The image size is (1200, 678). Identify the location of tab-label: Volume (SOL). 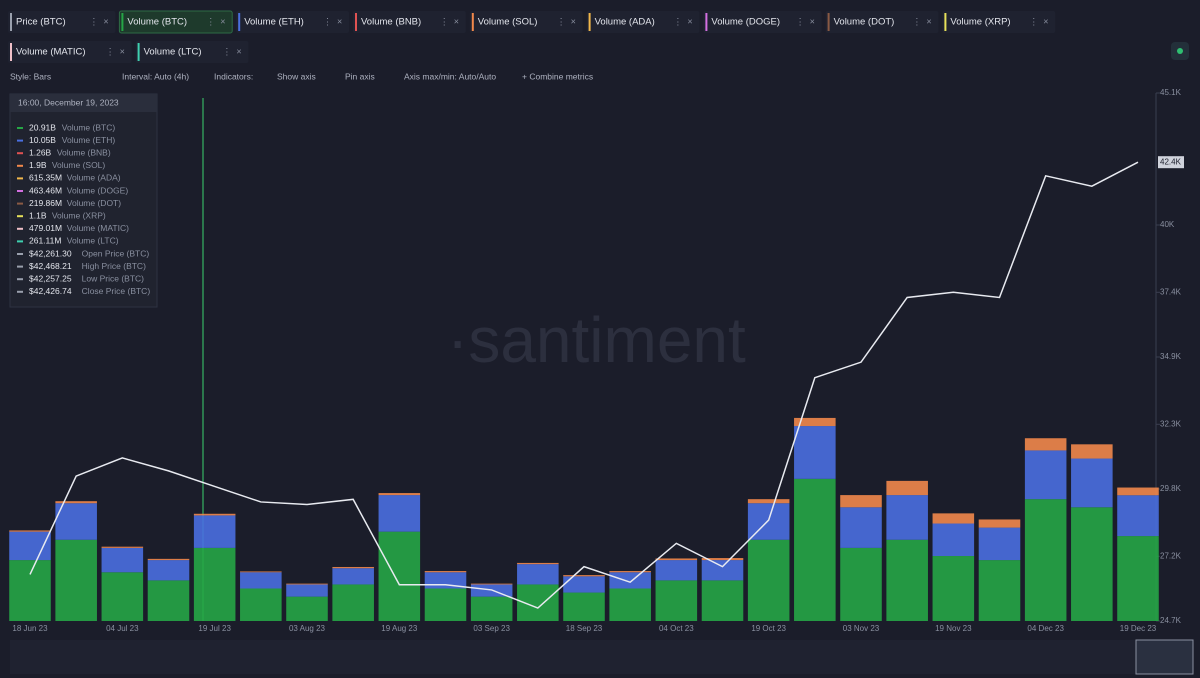
(508, 22).